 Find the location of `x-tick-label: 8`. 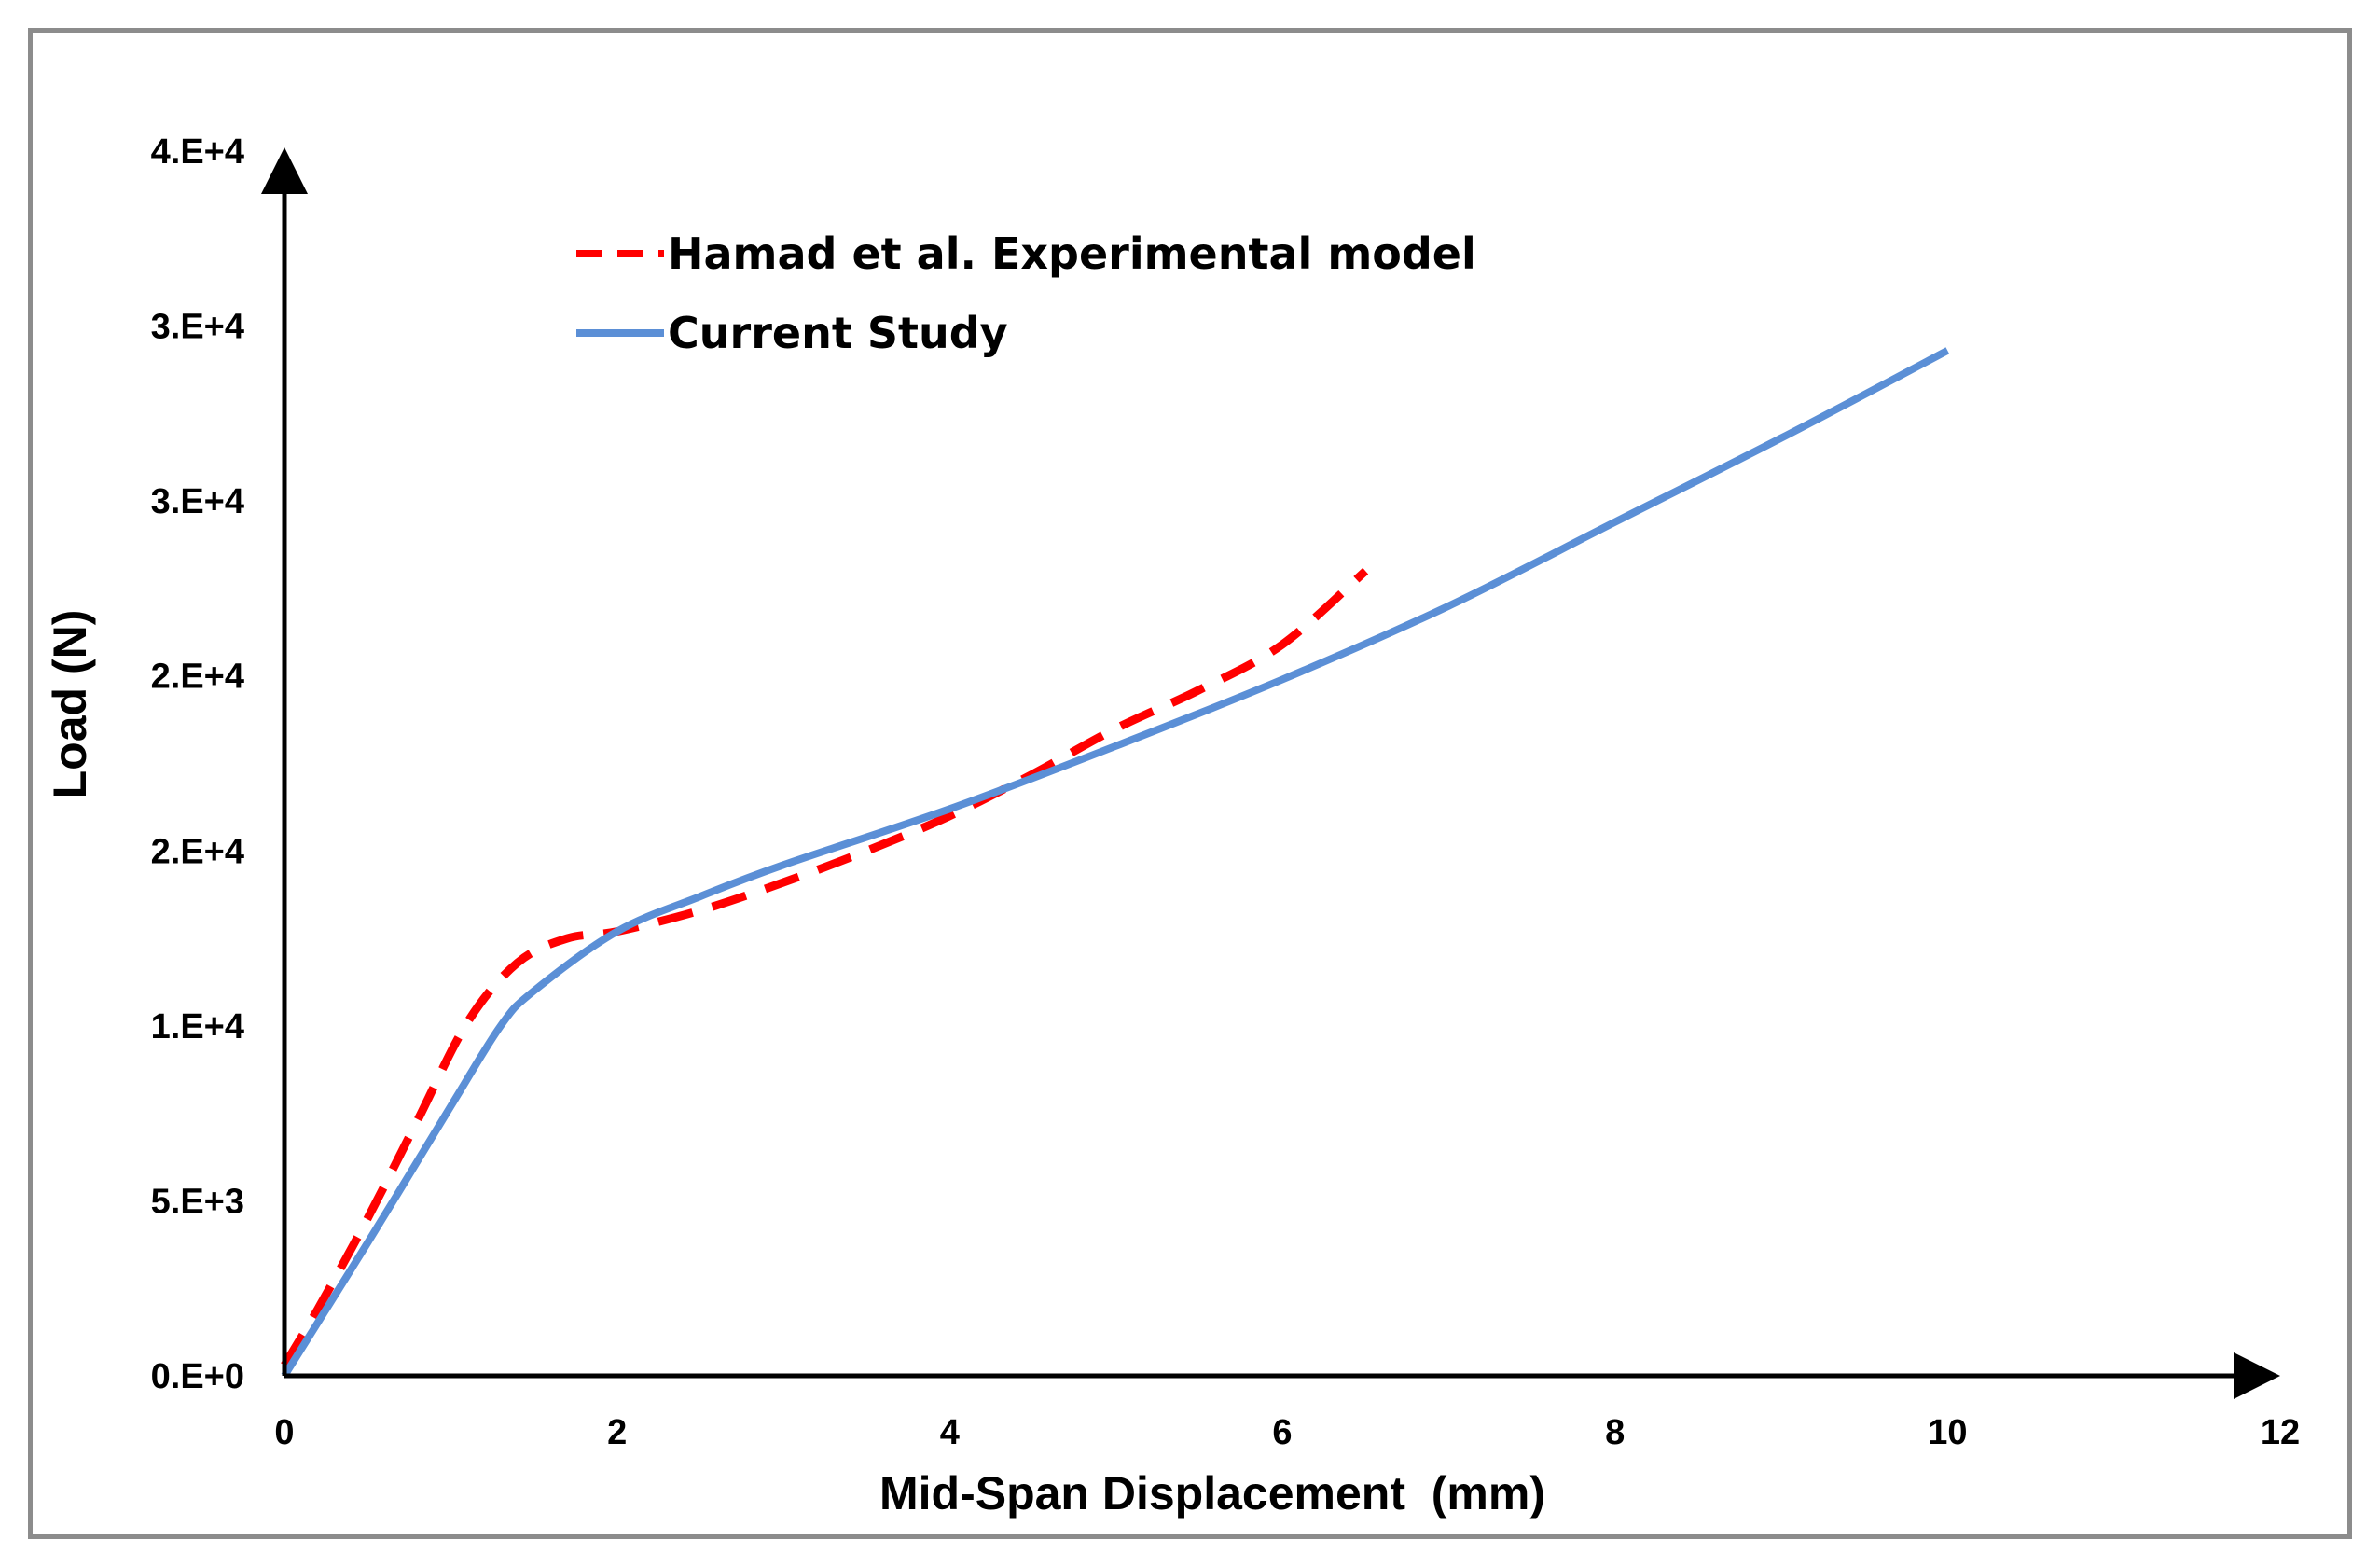

x-tick-label: 8 is located at coordinates (1615, 1432).